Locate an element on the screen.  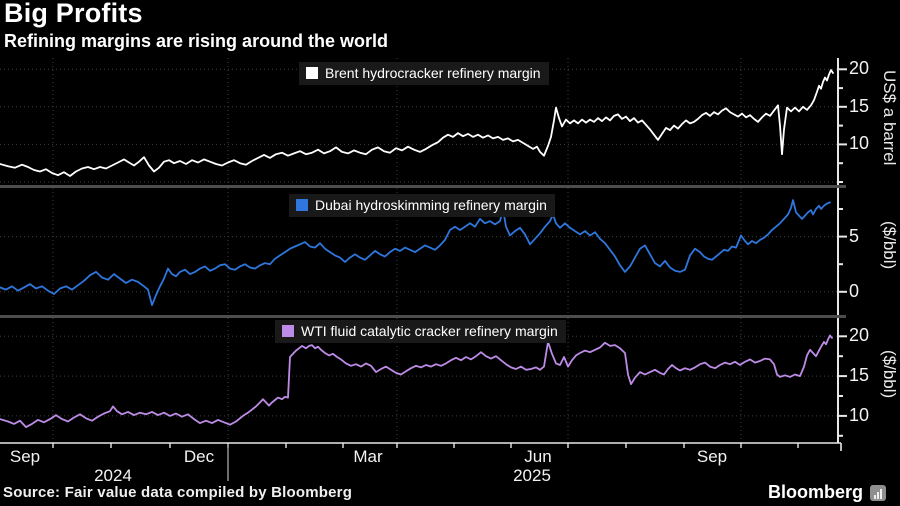
x-month-label: Mar is located at coordinates (368, 456).